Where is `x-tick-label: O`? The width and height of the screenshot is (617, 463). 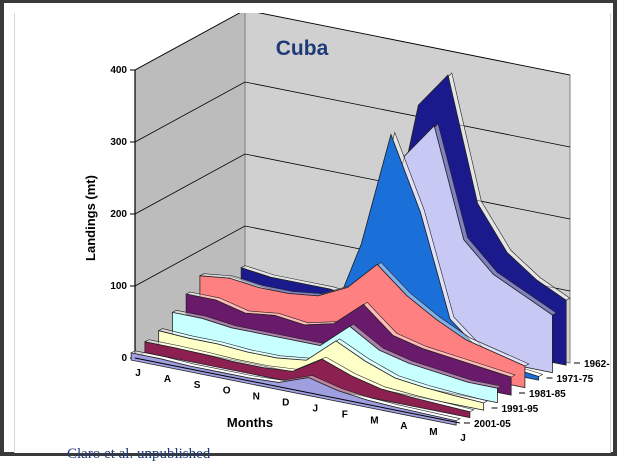 x-tick-label: O is located at coordinates (227, 391).